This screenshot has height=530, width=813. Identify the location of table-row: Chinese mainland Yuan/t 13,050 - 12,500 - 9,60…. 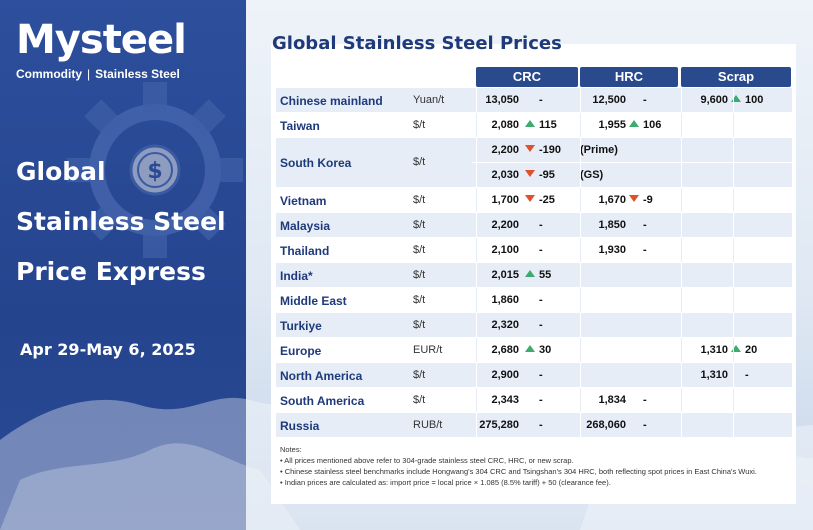
(534, 100).